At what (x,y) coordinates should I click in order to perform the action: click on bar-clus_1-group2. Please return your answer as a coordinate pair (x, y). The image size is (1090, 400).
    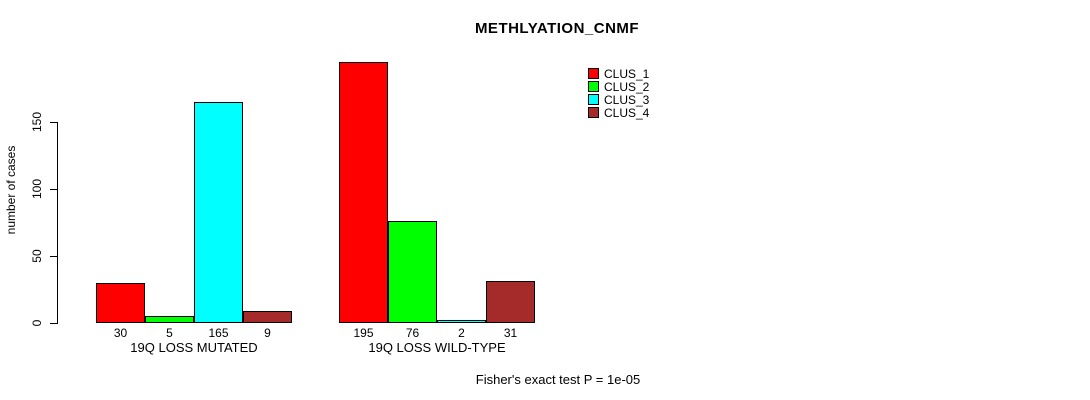
    Looking at the image, I should click on (363, 192).